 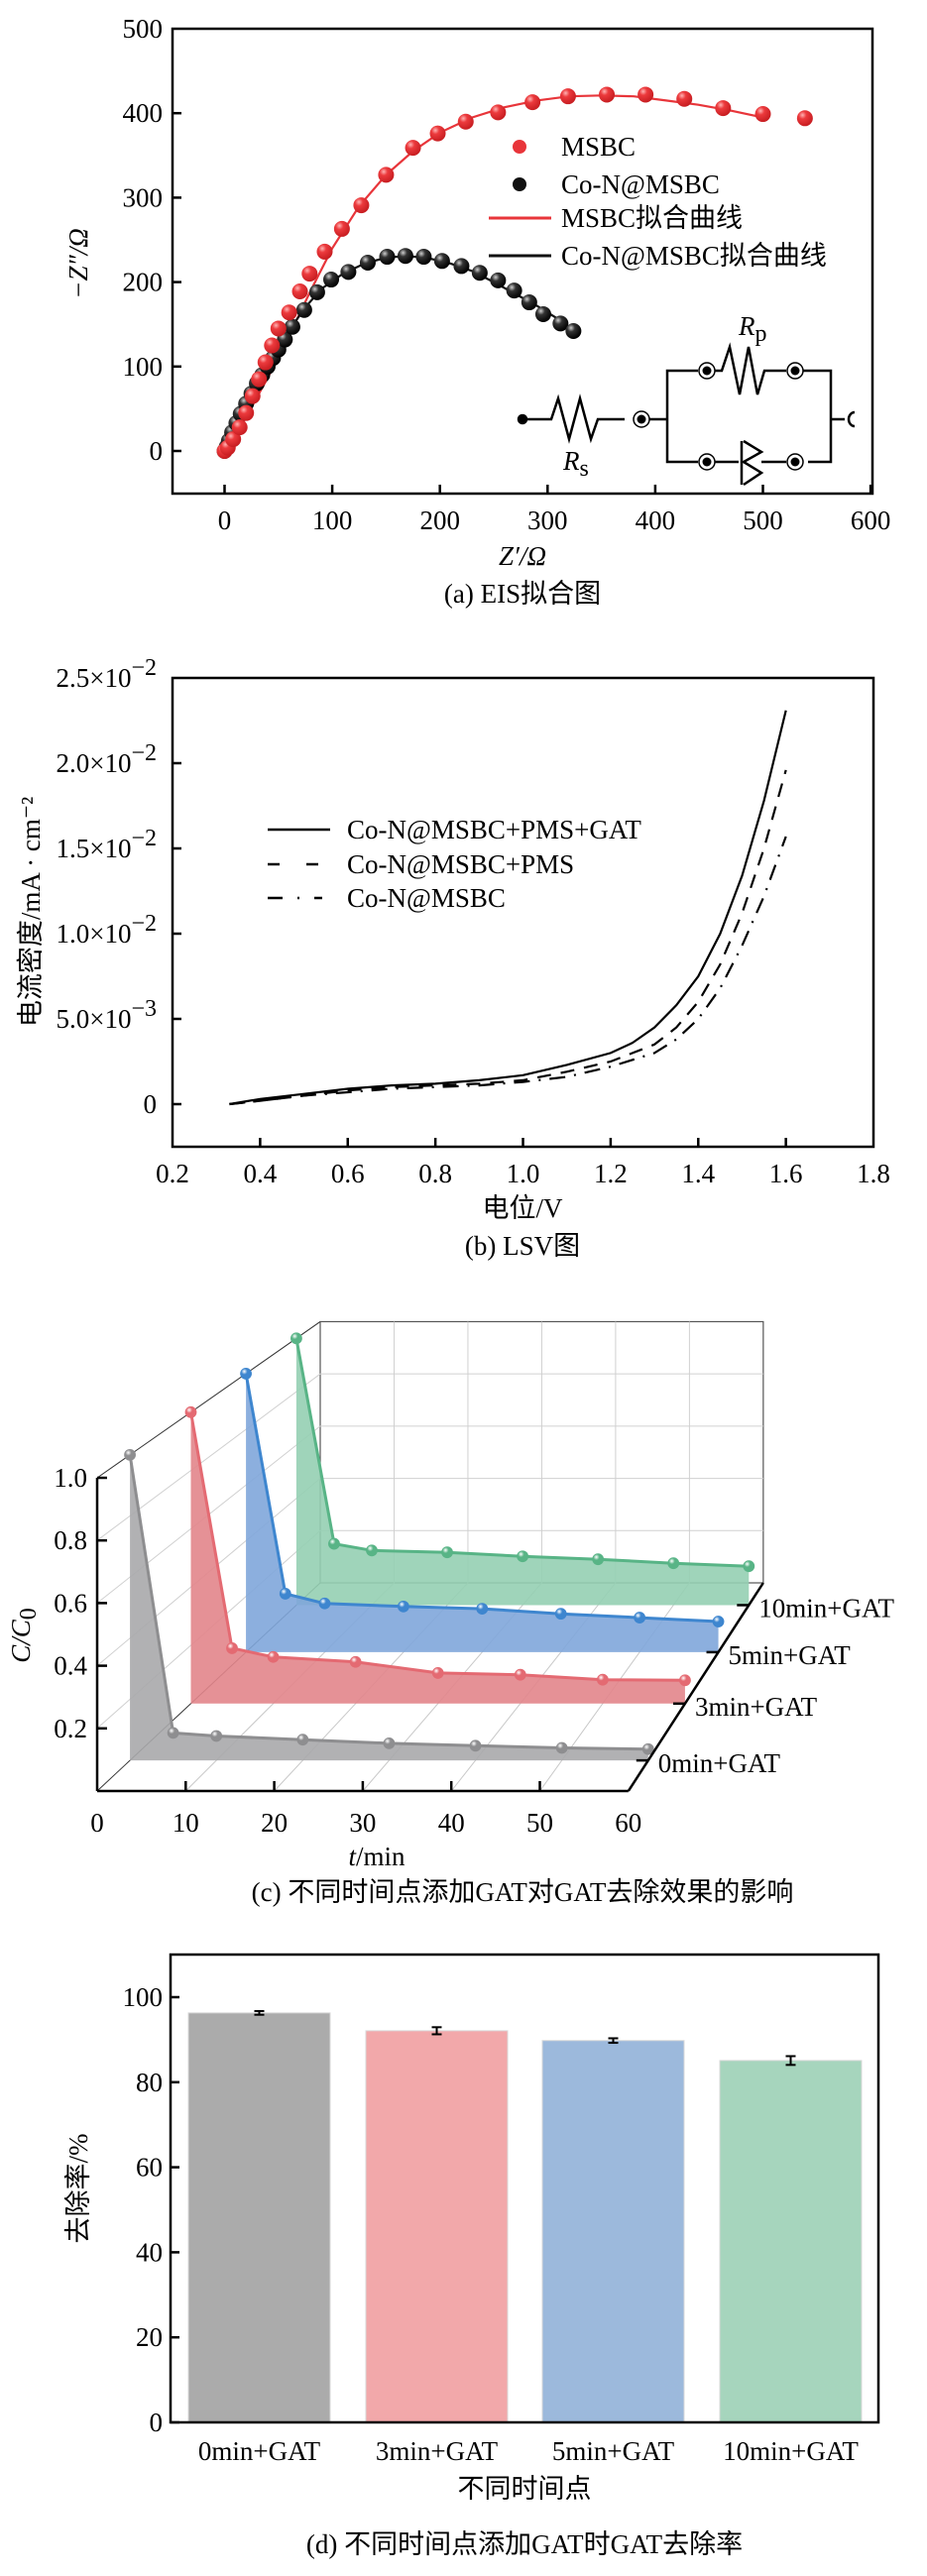 What do you see at coordinates (78, 2189) in the screenshot?
I see `y-axis-label: 去除率/%` at bounding box center [78, 2189].